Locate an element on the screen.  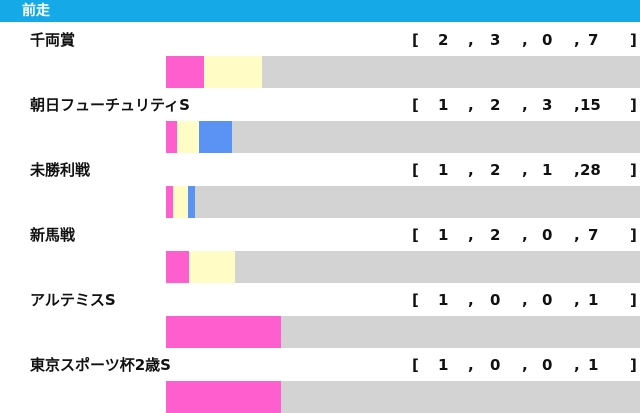
header-title: 前走 is located at coordinates (36, 11).